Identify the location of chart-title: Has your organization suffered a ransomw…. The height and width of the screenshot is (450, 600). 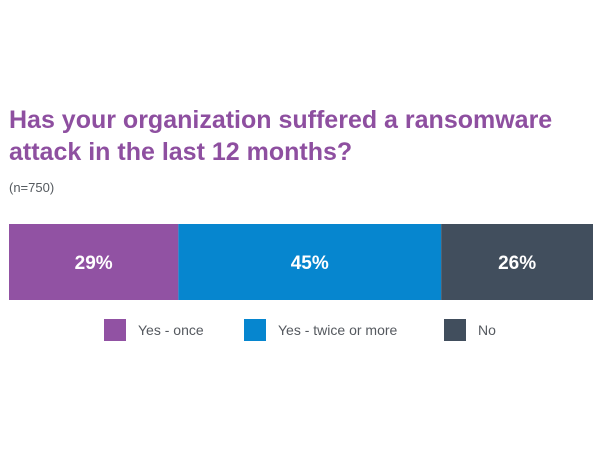
(281, 136).